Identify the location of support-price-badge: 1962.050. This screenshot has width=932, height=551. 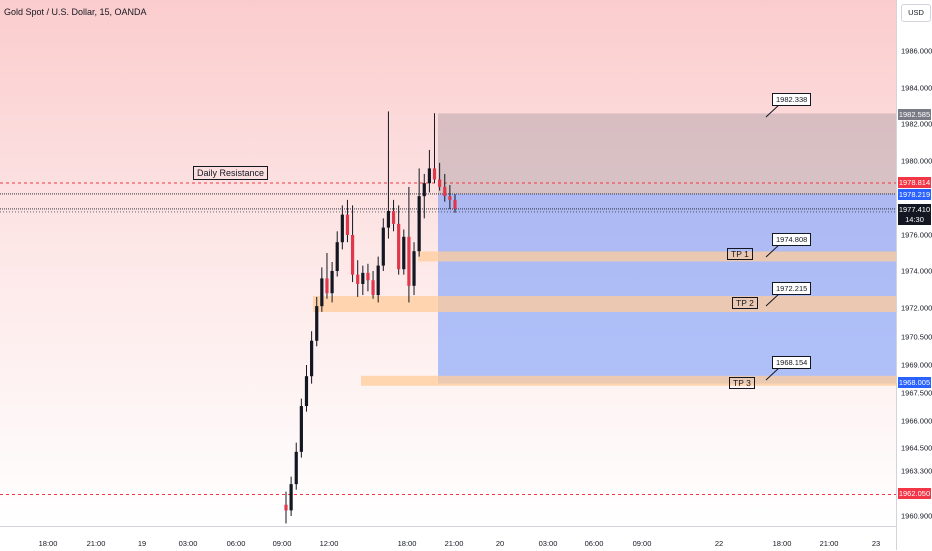
(914, 493).